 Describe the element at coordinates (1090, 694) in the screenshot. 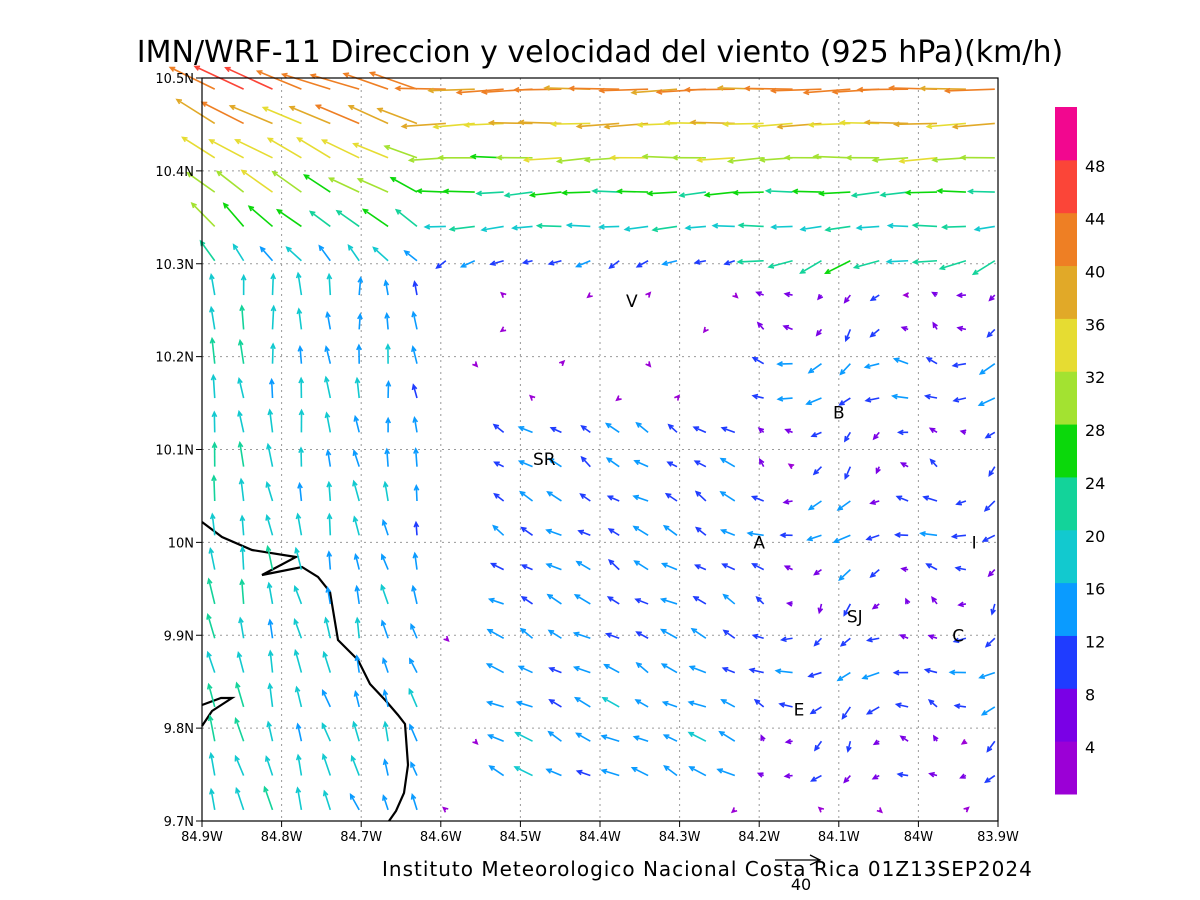

I see `colorbar-label: 8` at that location.